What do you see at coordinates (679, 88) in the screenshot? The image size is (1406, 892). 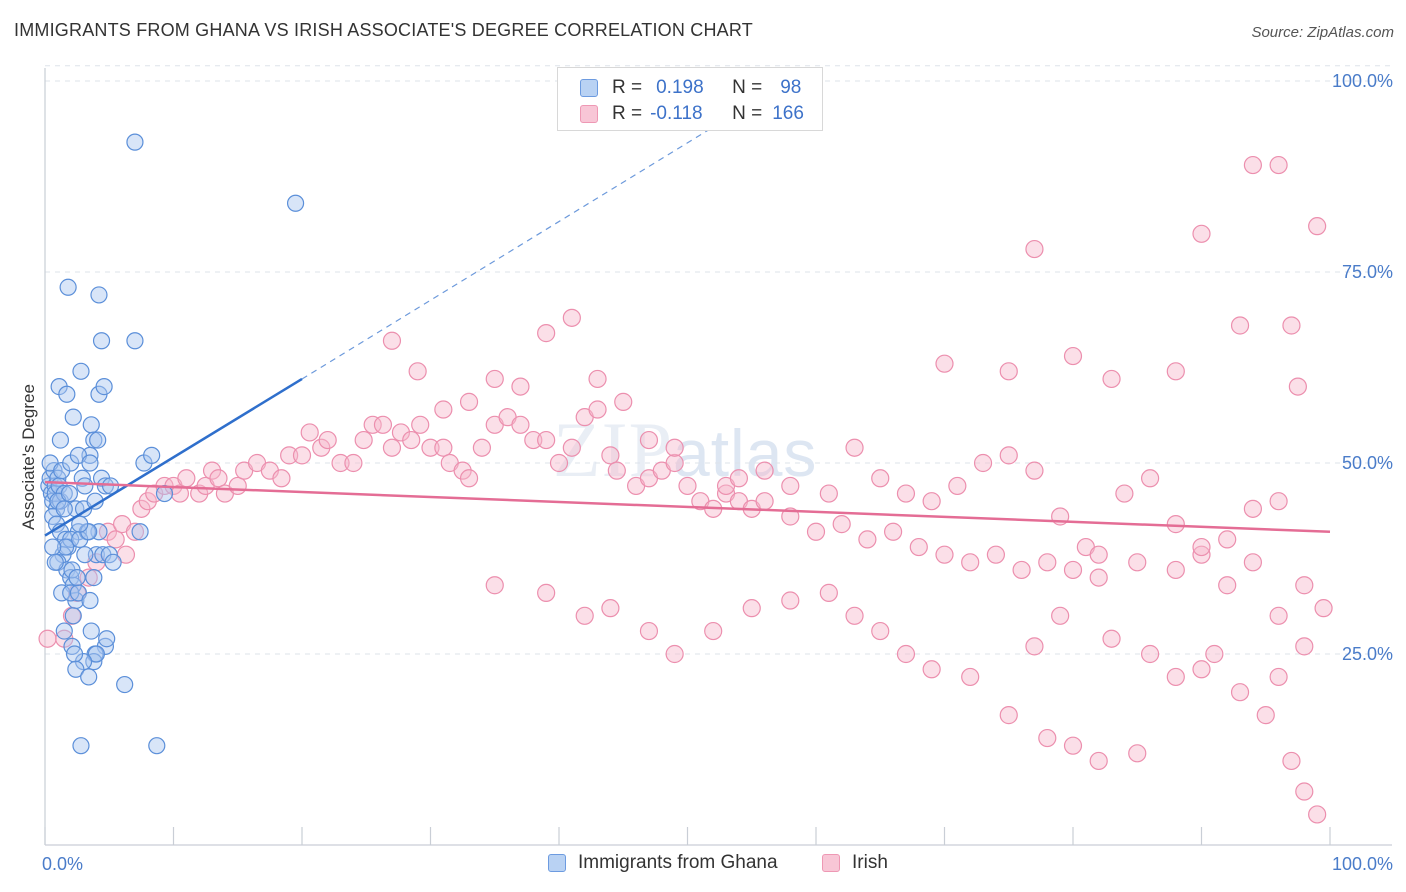 I see `stats-row-ghana: R = 0.198 N = 98` at bounding box center [679, 88].